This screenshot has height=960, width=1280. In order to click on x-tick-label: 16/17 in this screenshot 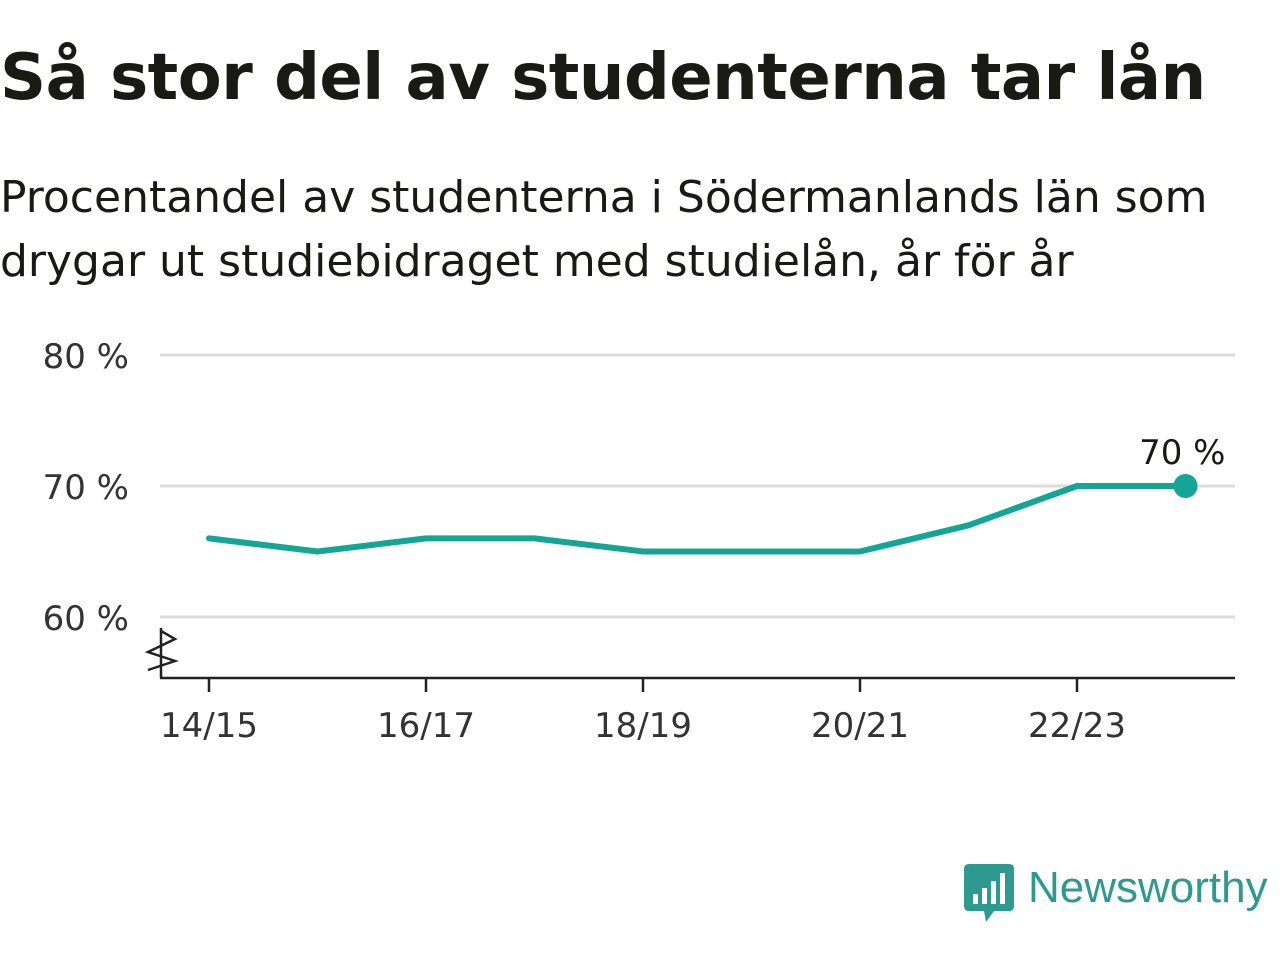, I will do `click(426, 726)`.